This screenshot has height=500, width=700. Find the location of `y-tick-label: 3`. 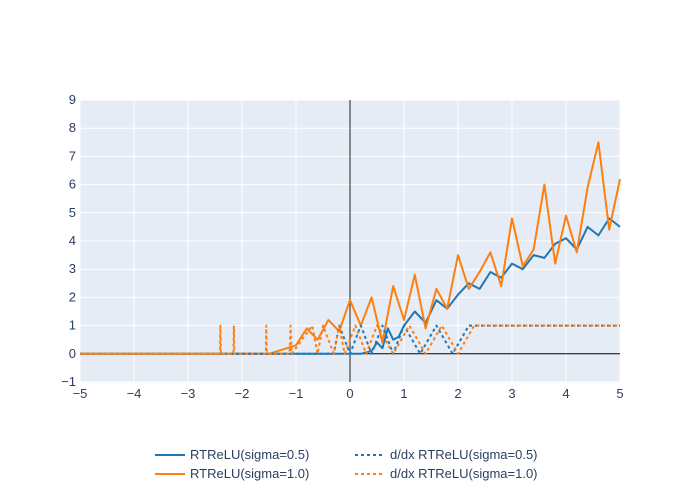

y-tick-label: 3 is located at coordinates (72, 268).